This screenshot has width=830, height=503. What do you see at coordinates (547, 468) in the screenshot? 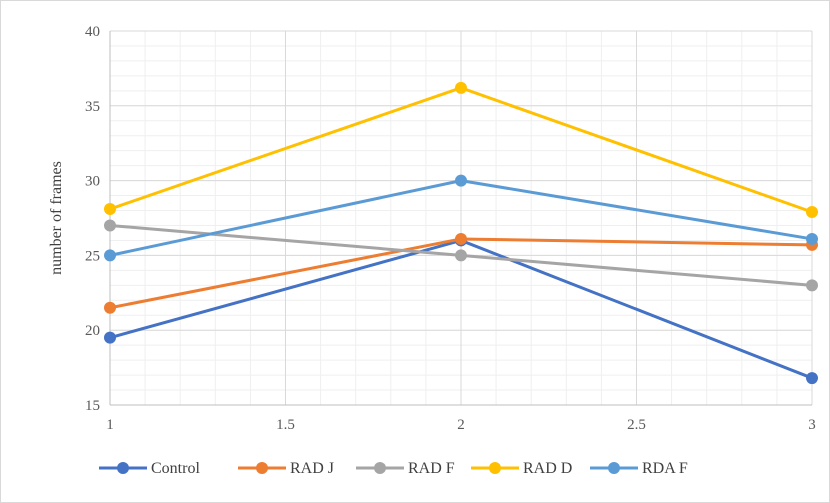
I see `legend-label: RAD D` at bounding box center [547, 468].